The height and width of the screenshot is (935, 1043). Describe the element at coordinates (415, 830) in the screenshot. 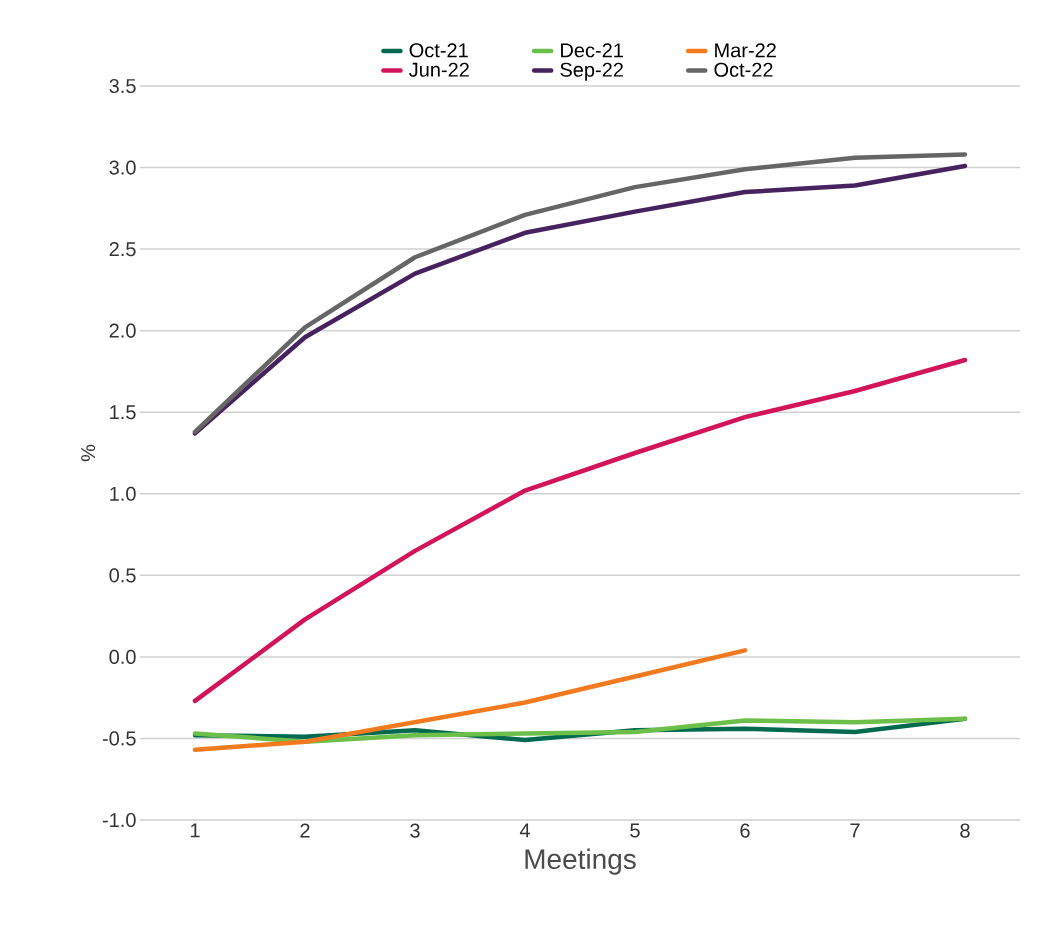

I see `x-tick-label: 3` at that location.